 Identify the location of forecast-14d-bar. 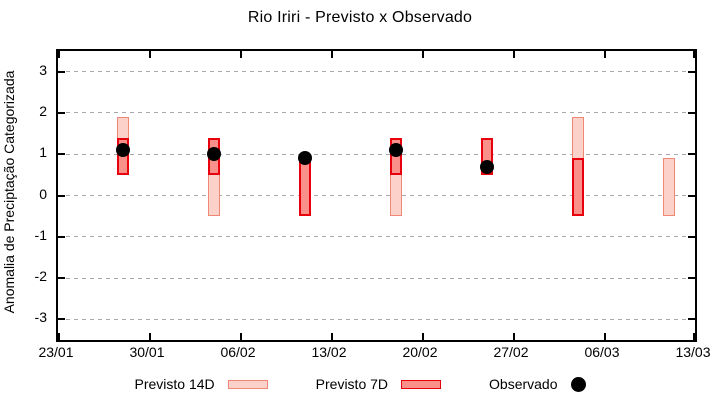
(669, 187).